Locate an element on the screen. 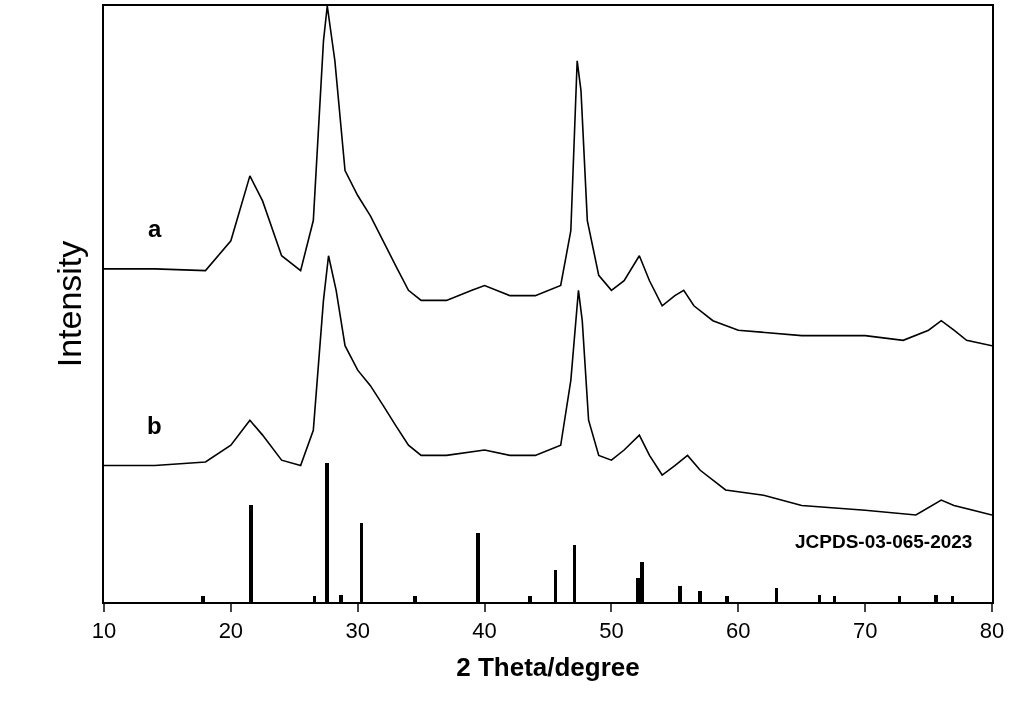 The image size is (1018, 706). x-tick-label: 20 is located at coordinates (231, 631).